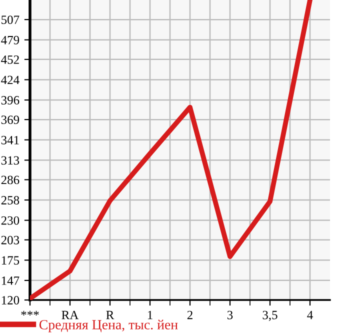  What do you see at coordinates (270, 316) in the screenshot?
I see `x-tick-label: 3,5` at bounding box center [270, 316].